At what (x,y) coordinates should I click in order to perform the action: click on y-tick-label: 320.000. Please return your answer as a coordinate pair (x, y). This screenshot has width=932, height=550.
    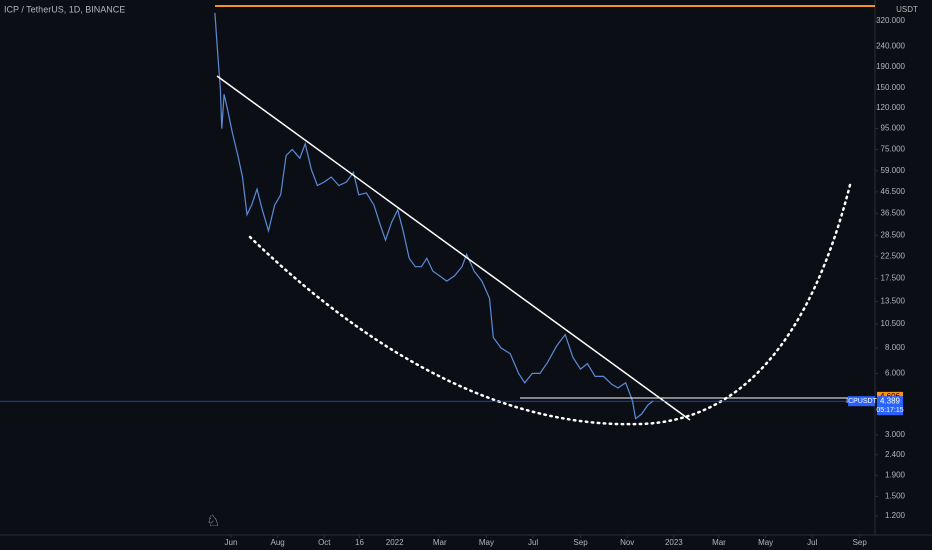
    Looking at the image, I should click on (890, 20).